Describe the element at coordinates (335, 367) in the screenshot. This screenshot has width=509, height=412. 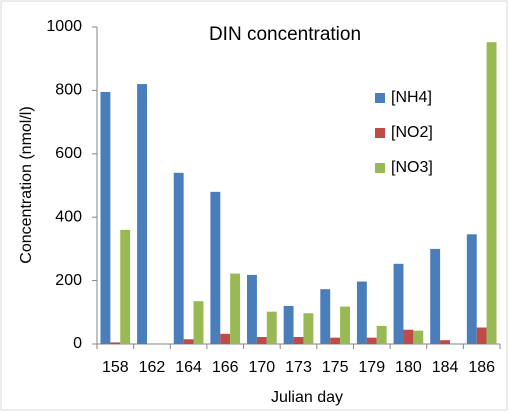
I see `x-tick-label: 175` at that location.